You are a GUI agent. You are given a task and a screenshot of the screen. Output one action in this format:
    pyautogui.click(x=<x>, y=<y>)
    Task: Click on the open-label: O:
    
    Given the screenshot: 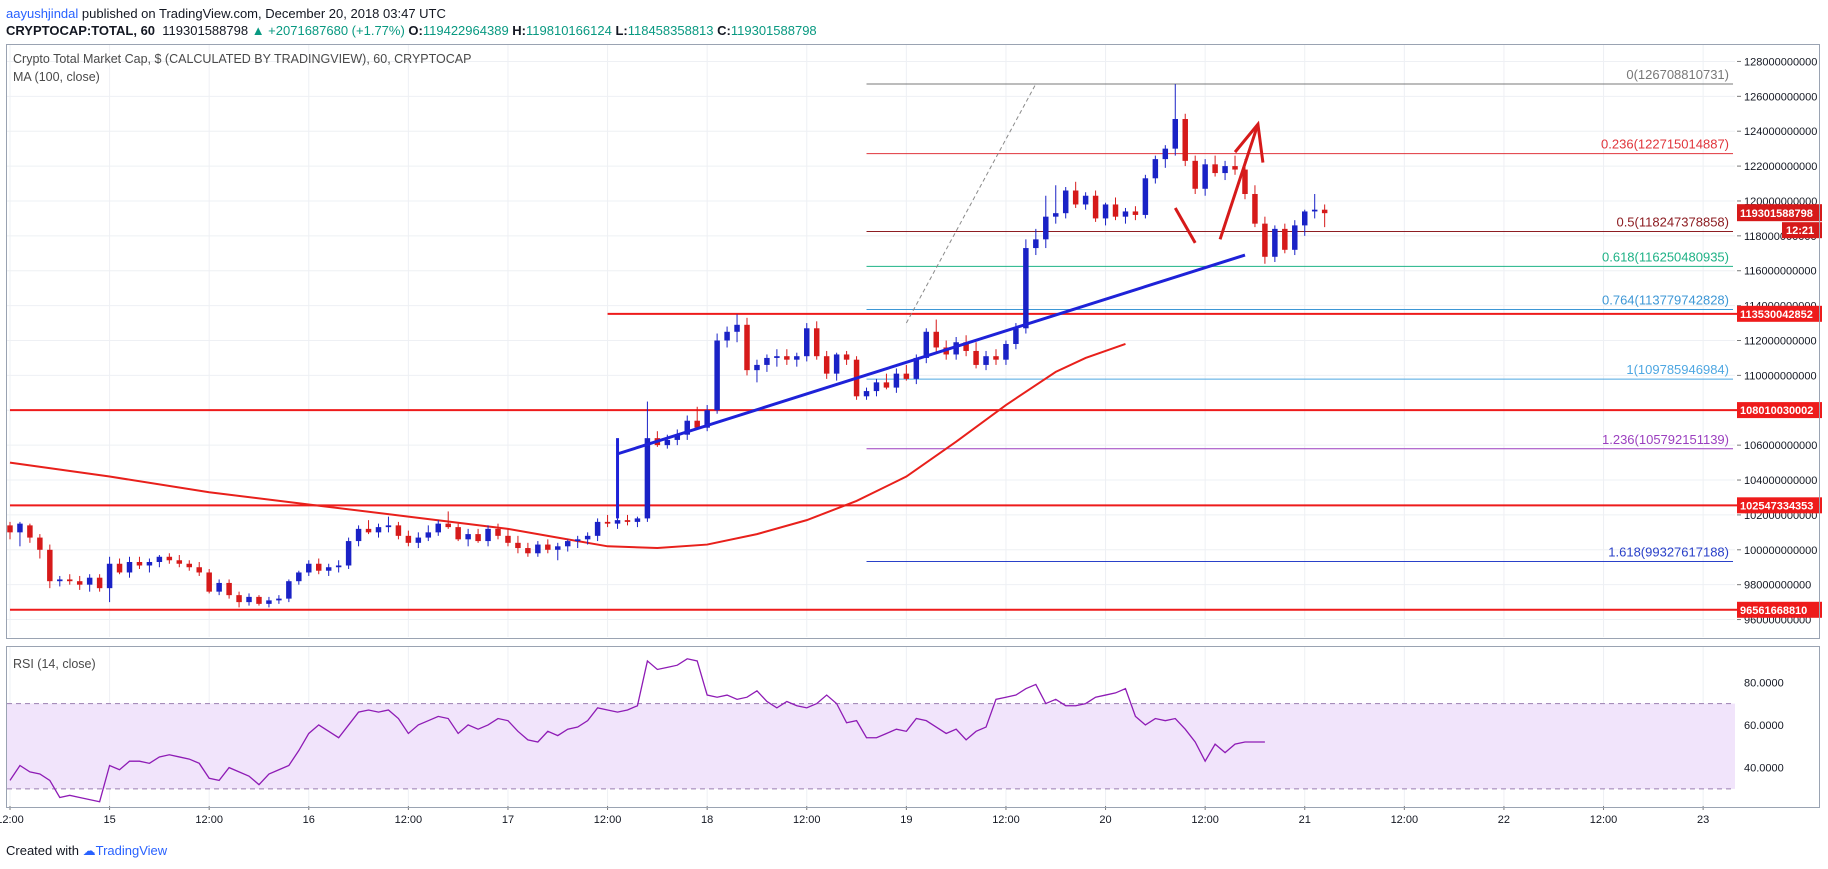 What is the action you would take?
    pyautogui.click(x=415, y=30)
    